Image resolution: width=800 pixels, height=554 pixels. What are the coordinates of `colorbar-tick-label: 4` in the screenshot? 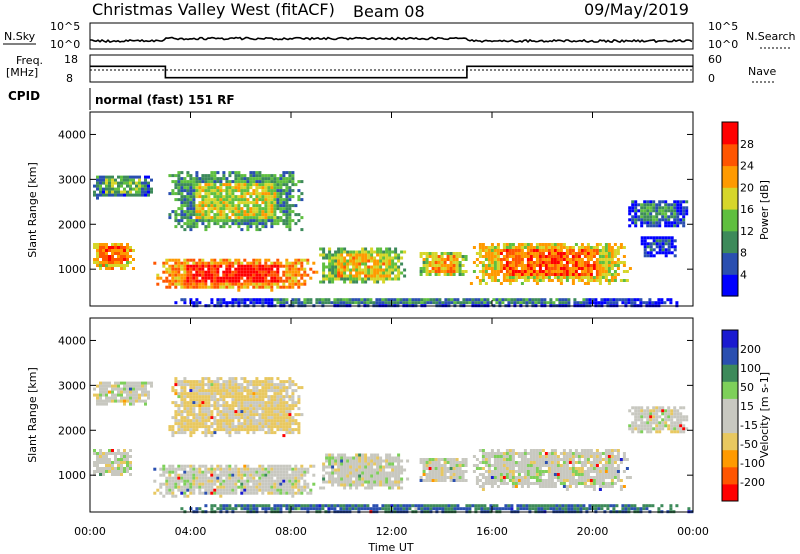 It's located at (743, 274).